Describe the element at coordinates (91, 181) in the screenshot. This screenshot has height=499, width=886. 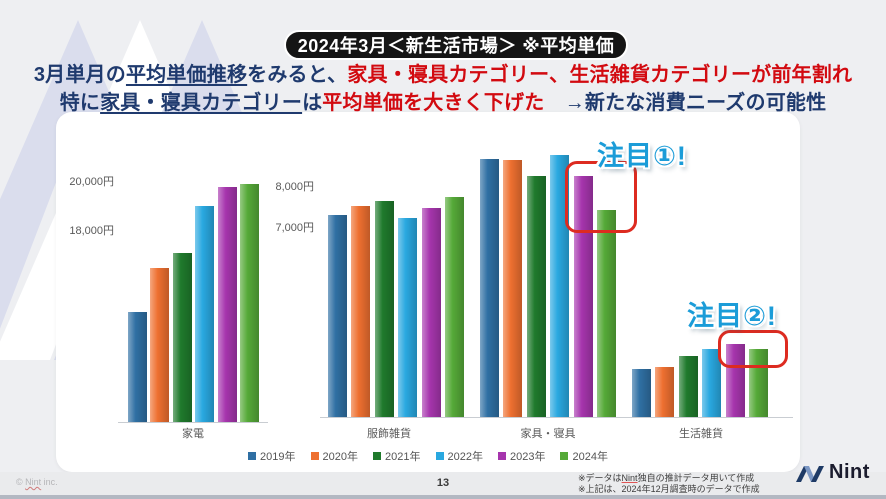
I see `y-tick-label: 20,000円` at that location.